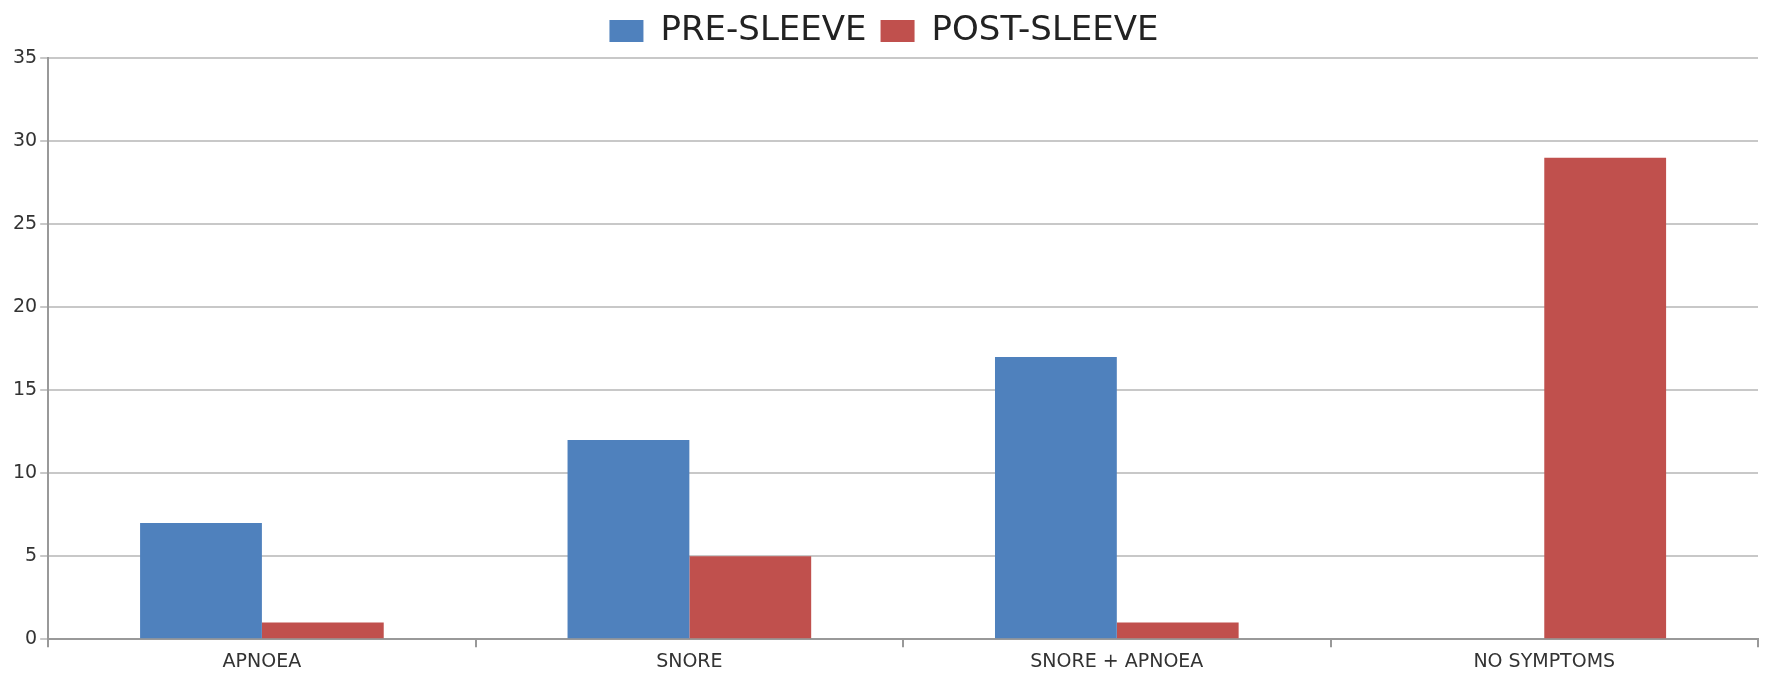 The height and width of the screenshot is (686, 1768). Describe the element at coordinates (25, 221) in the screenshot. I see `y-tick-label: 25` at that location.